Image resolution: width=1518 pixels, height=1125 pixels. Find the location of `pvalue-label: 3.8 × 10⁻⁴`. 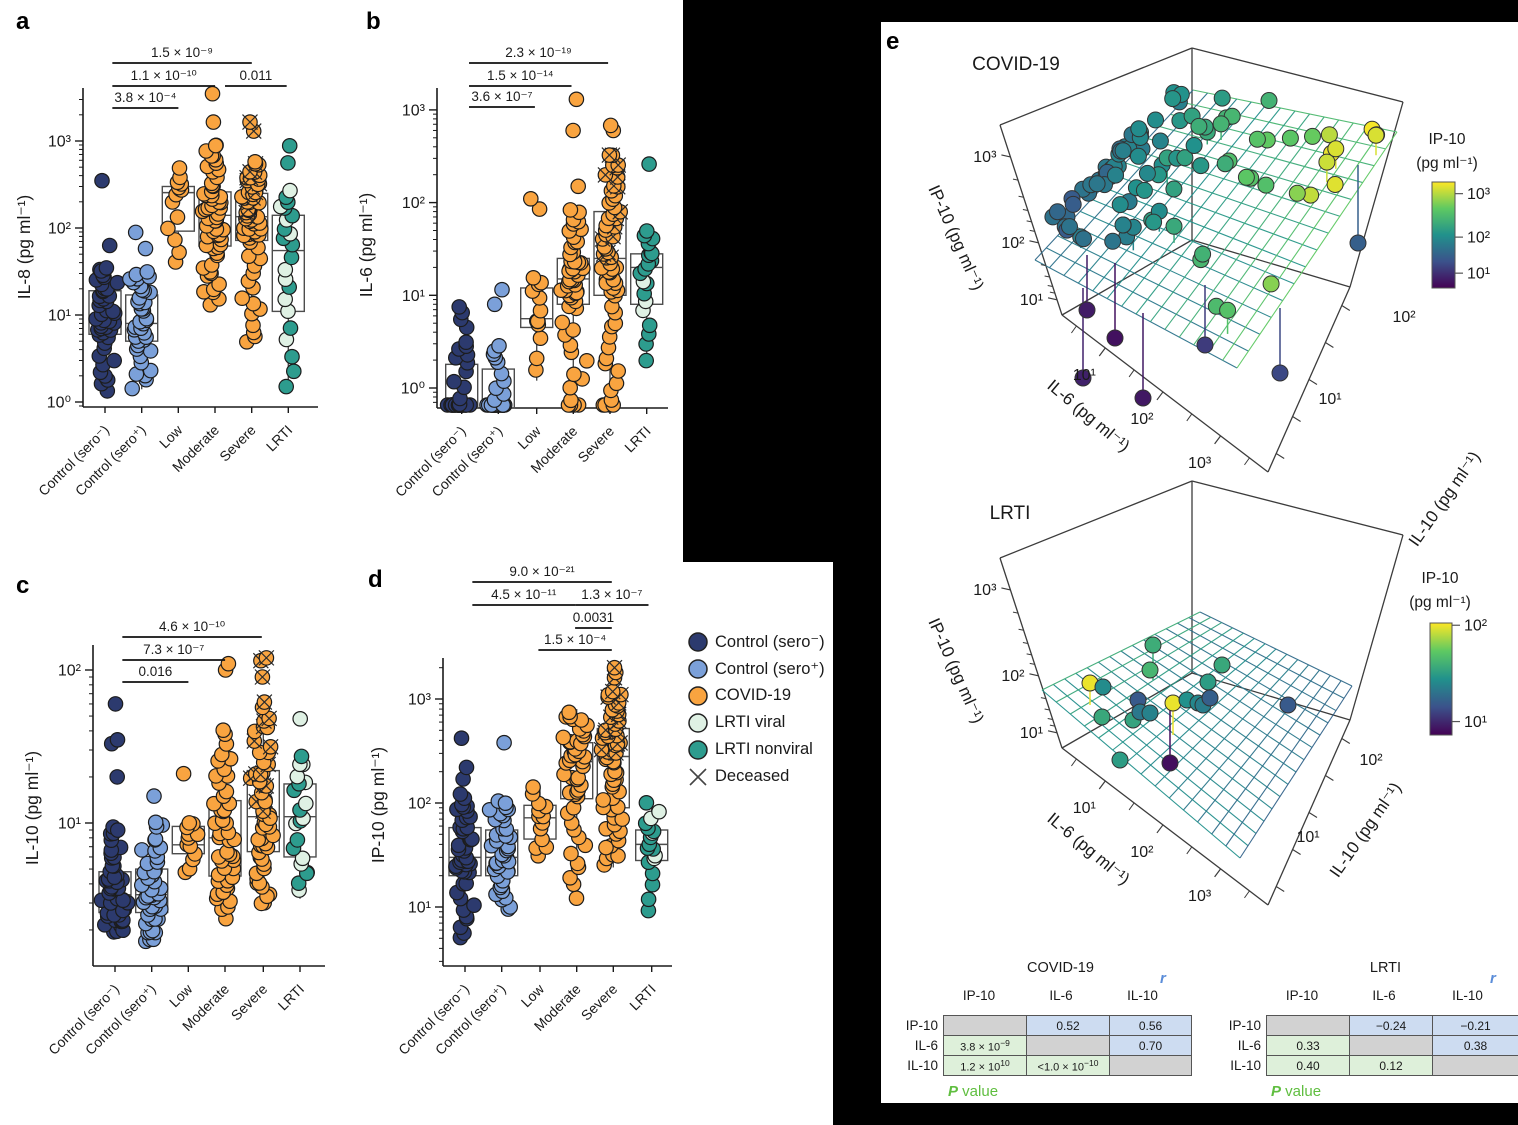

pvalue-label: 3.8 × 10⁻⁴ is located at coordinates (145, 97).